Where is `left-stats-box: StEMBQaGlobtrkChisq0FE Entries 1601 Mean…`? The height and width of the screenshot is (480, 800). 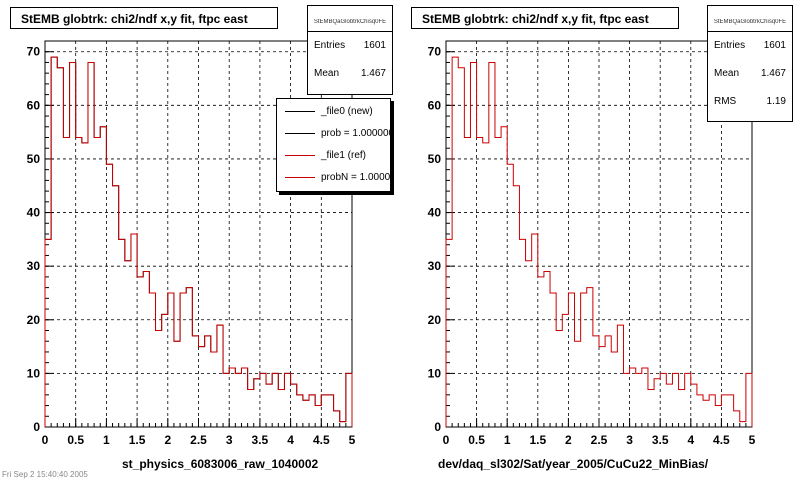
left-stats-box: StEMBQaGlobtrkChisq0FE Entries 1601 Mean… is located at coordinates (350, 50).